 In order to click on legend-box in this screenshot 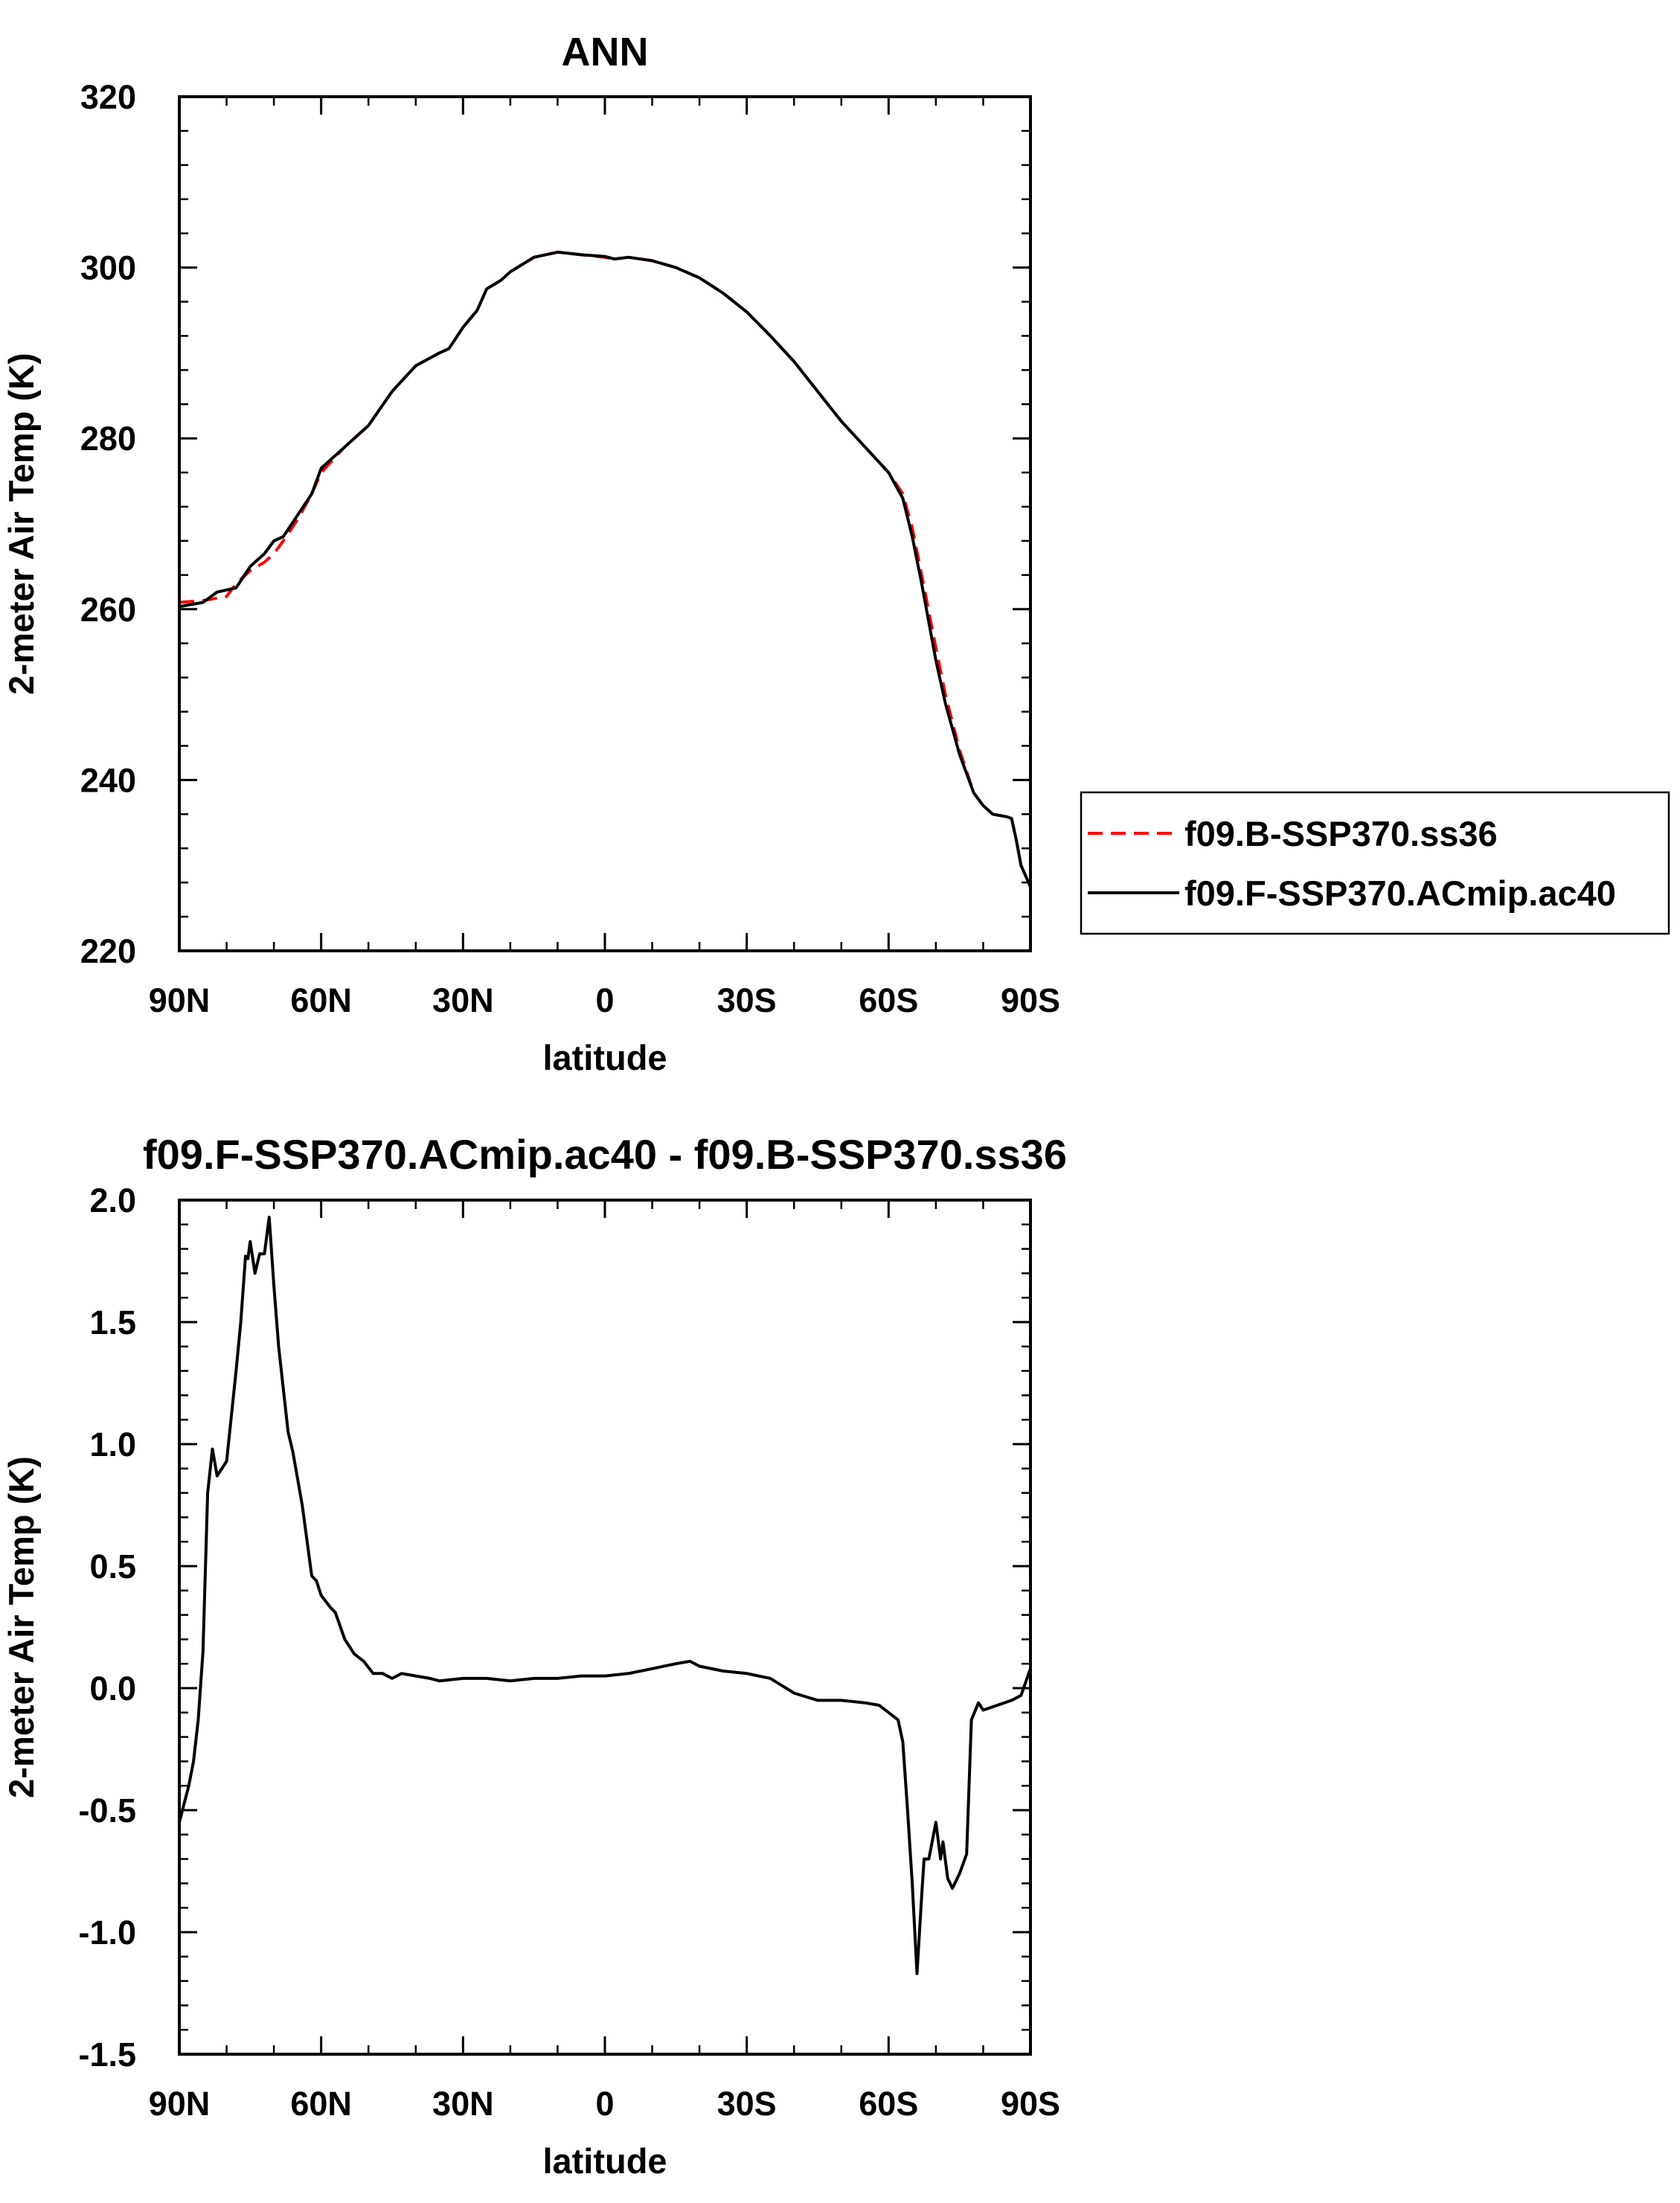, I will do `click(1375, 863)`.